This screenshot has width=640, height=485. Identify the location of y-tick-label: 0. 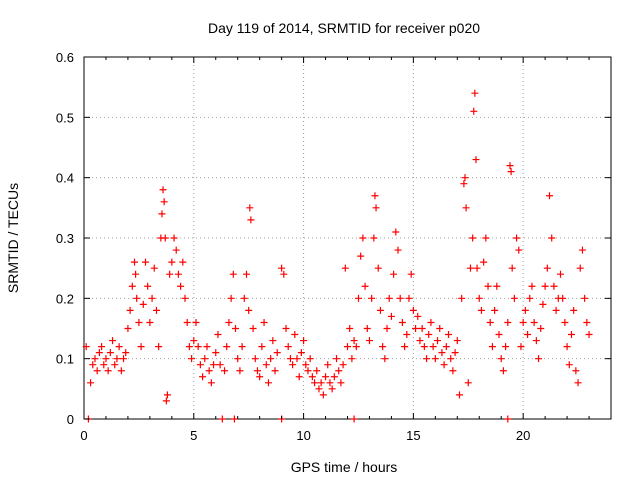
(70, 419).